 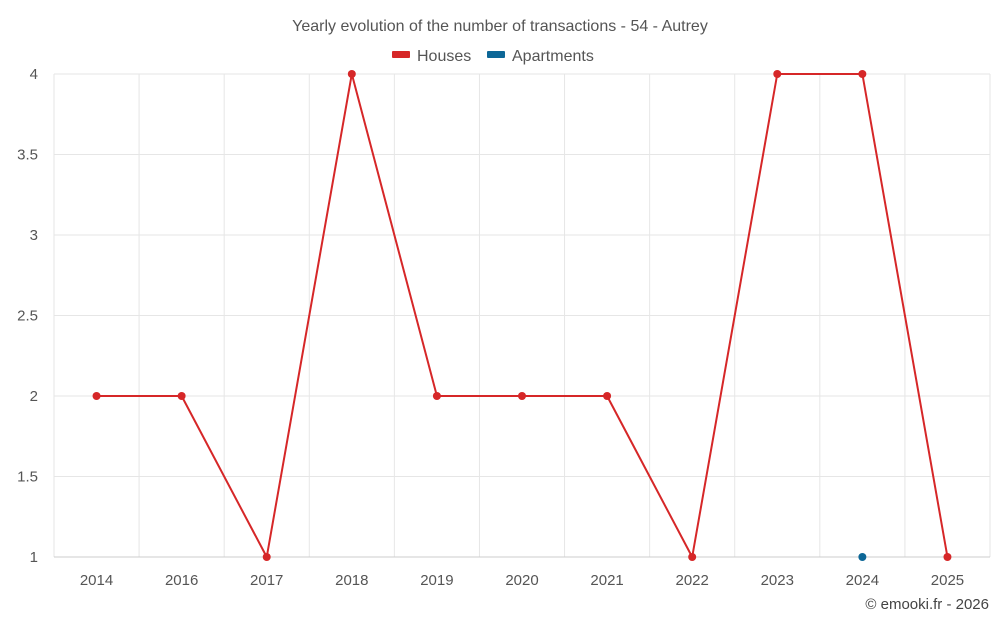 What do you see at coordinates (401, 54) in the screenshot?
I see `legend-swatch-houses` at bounding box center [401, 54].